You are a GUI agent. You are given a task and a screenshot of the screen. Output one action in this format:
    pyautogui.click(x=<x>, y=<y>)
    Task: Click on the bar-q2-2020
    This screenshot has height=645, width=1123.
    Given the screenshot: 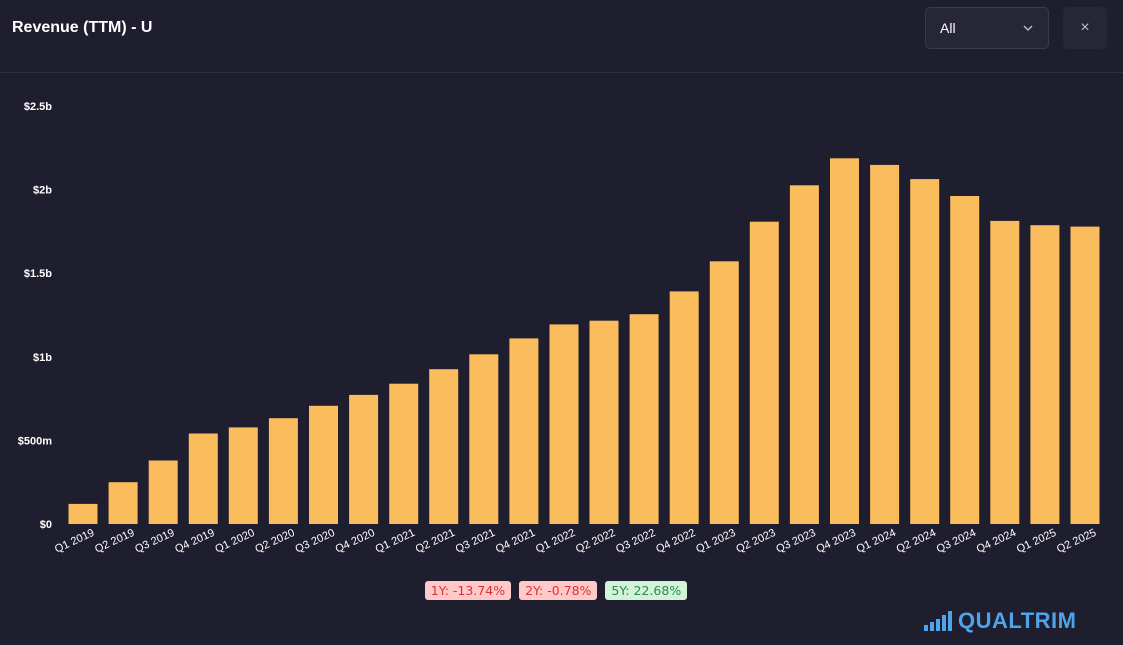 What is the action you would take?
    pyautogui.click(x=283, y=471)
    